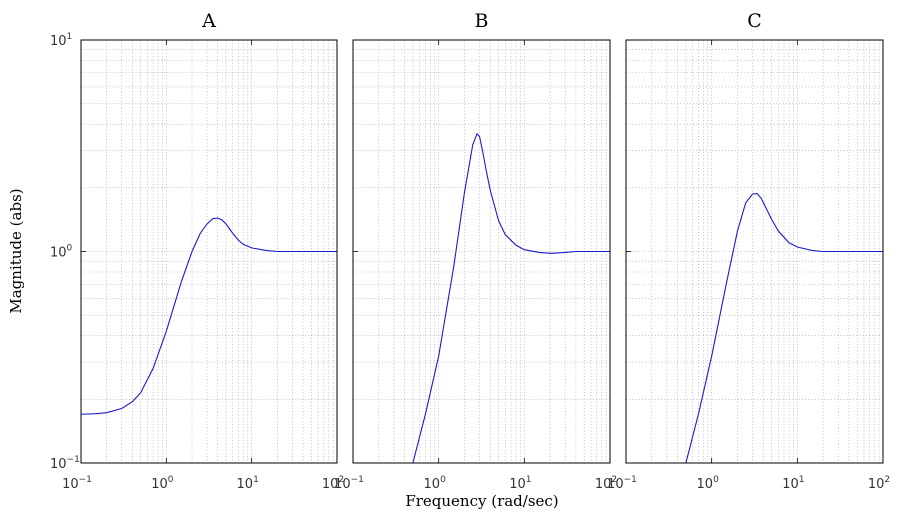  I want to click on y-tick-label: 10⁻¹, so click(65, 463).